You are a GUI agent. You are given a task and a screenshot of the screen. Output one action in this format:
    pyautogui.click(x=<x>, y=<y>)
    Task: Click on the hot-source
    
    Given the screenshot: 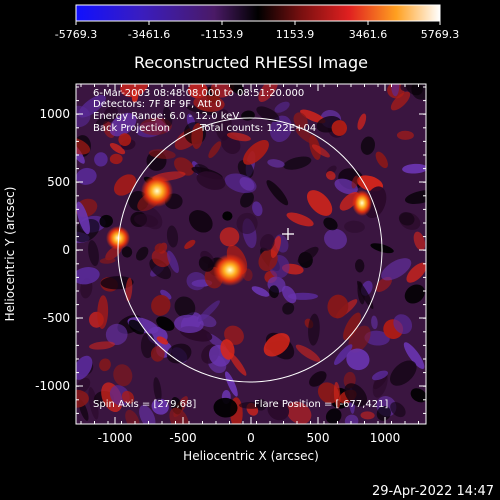 What is the action you would take?
    pyautogui.click(x=230, y=270)
    